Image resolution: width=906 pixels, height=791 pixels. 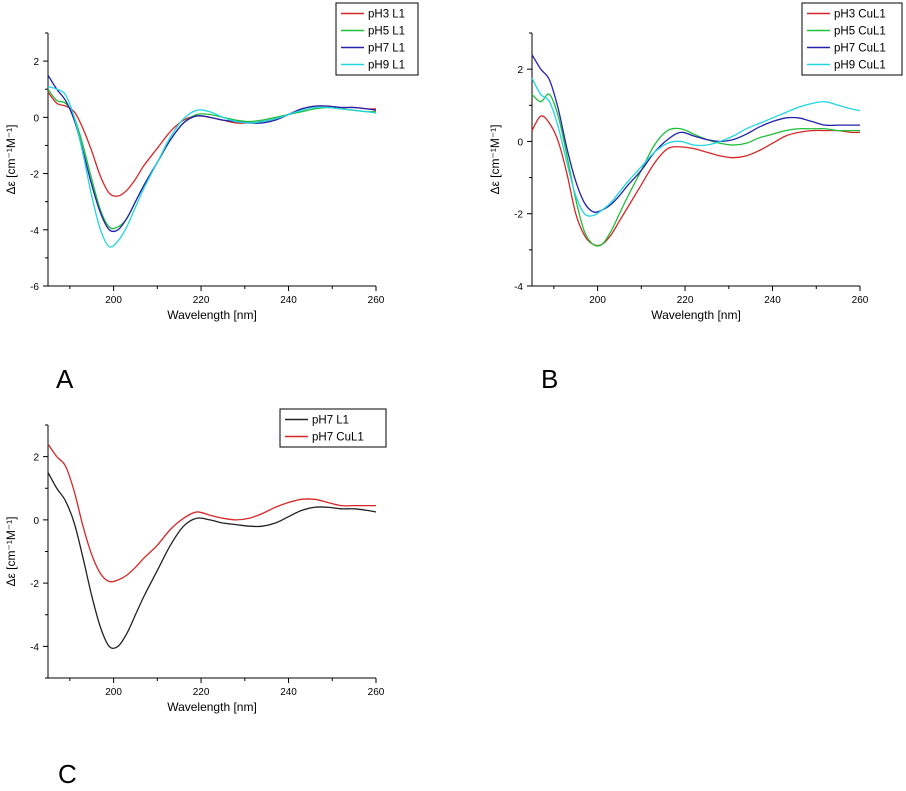 I want to click on panel-a-series-ph7-l1, so click(x=212, y=153).